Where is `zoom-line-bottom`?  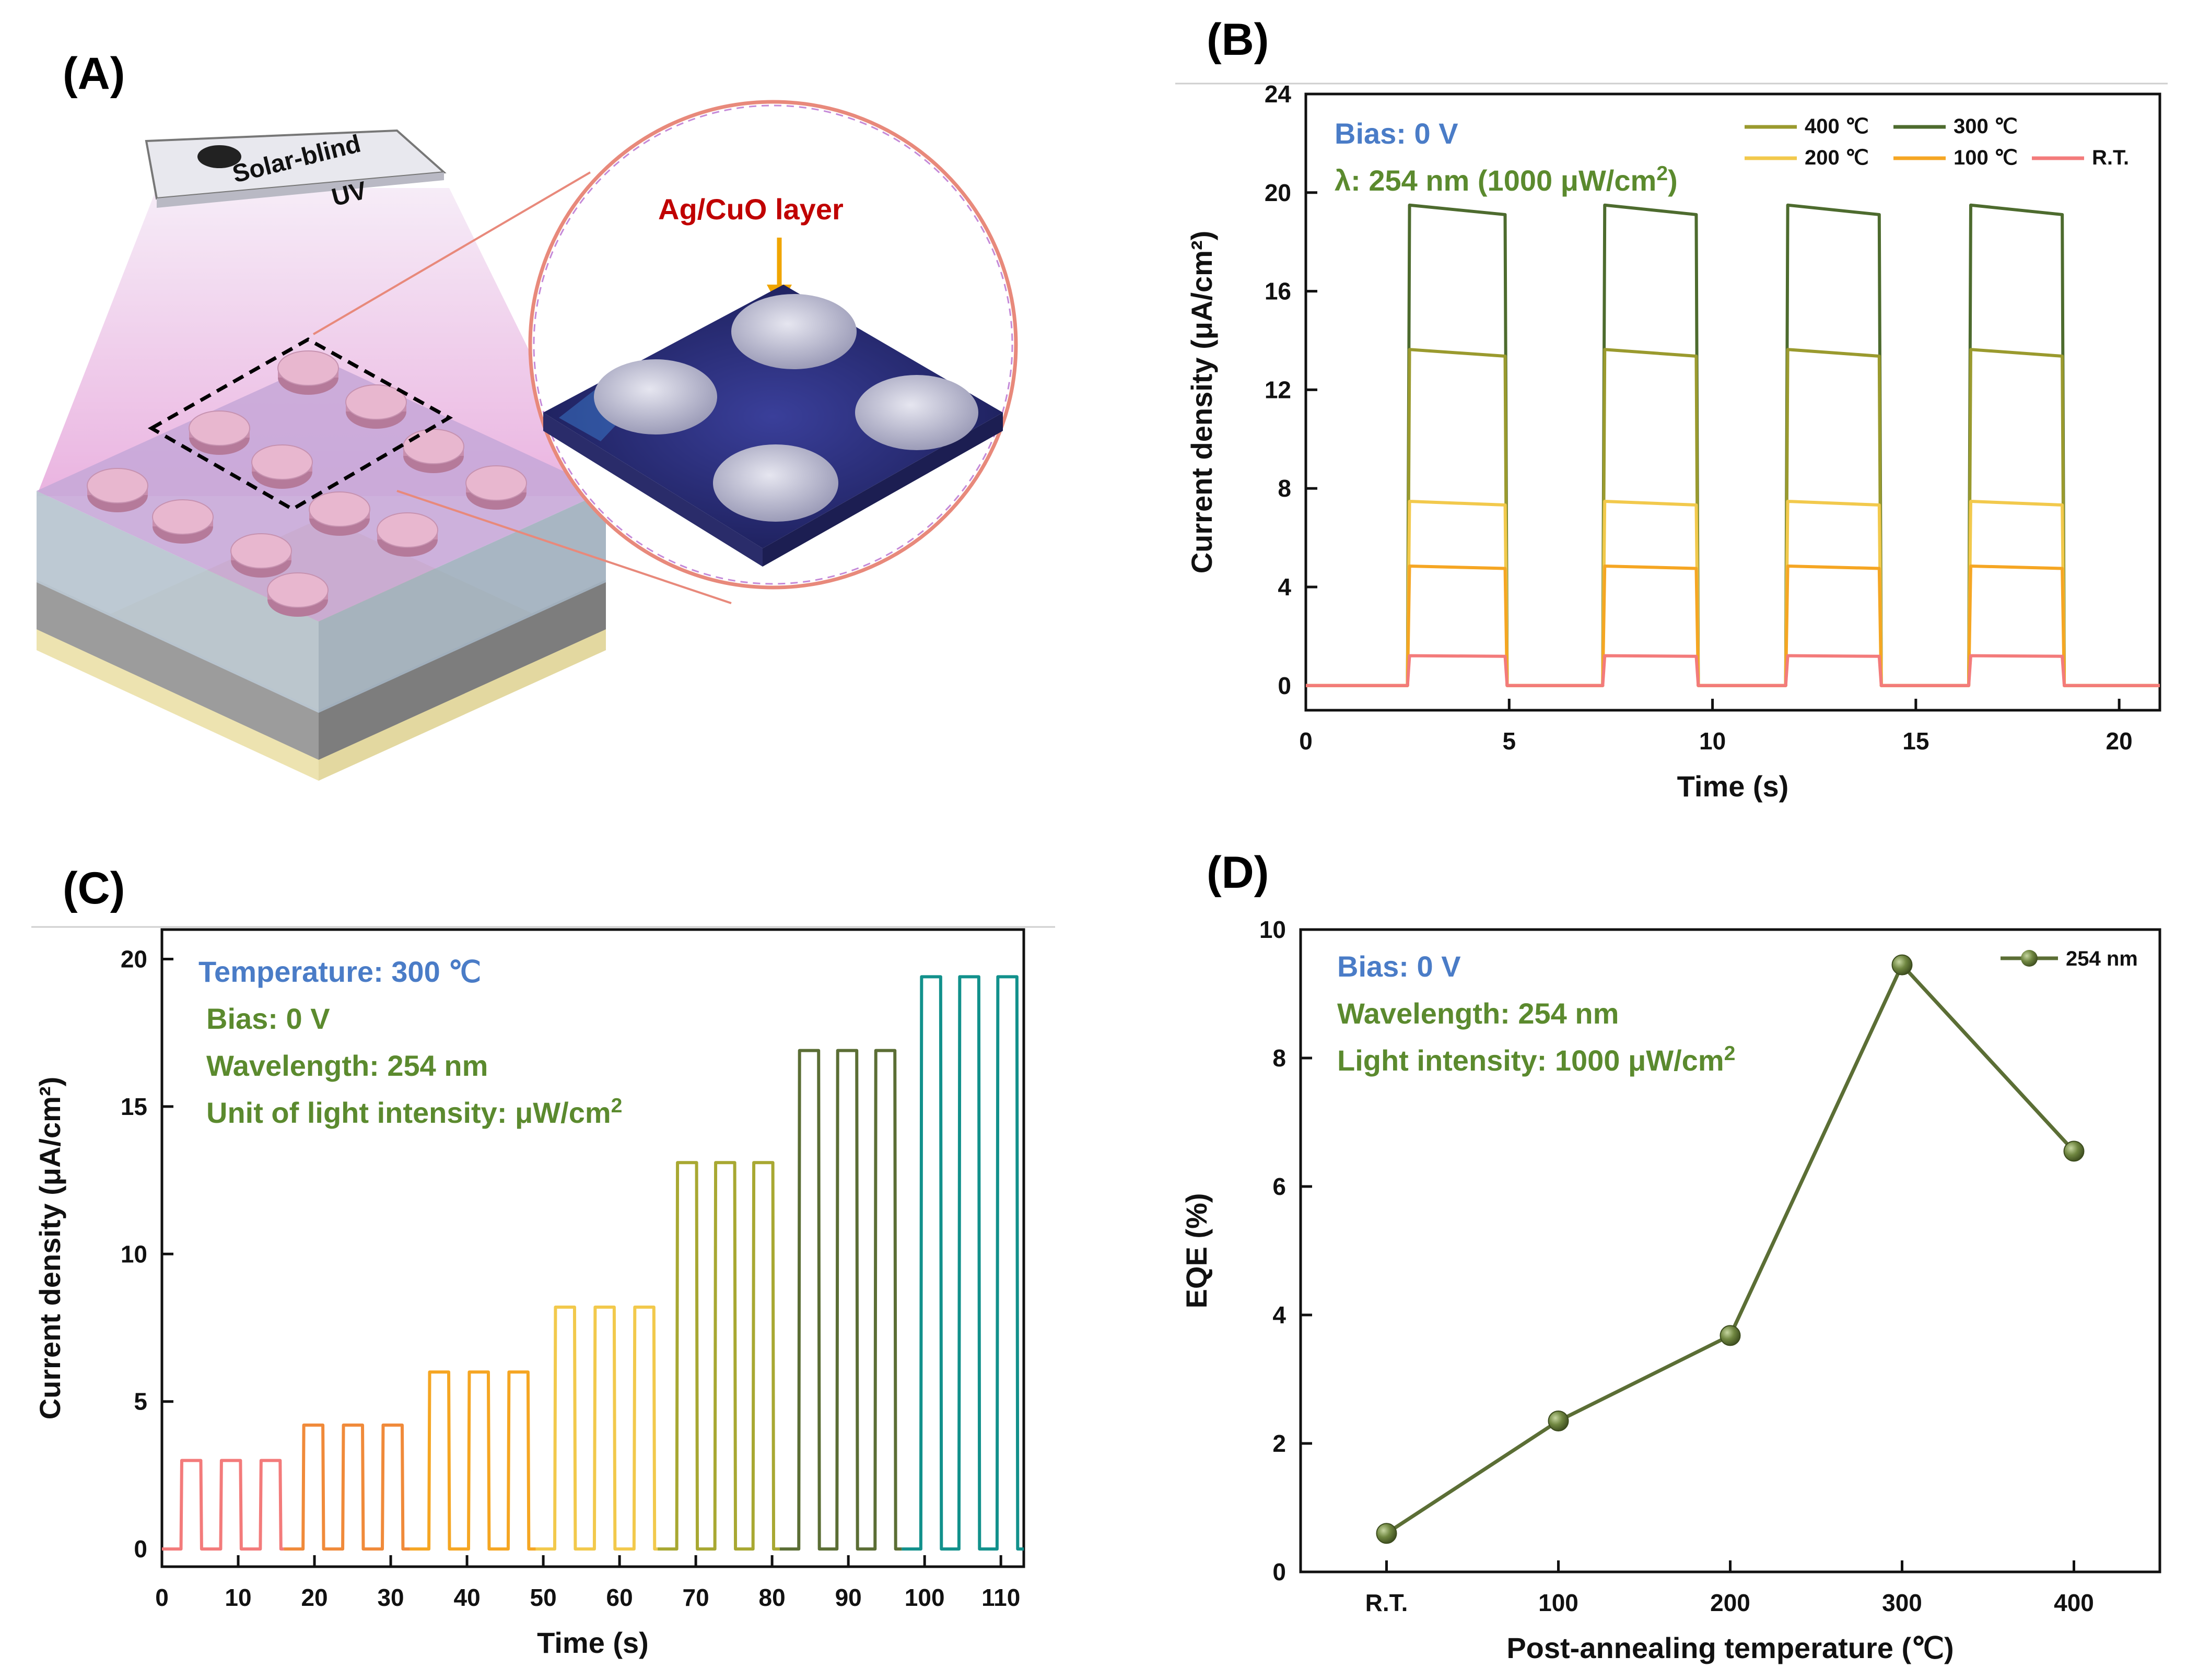
zoom-line-bottom is located at coordinates (564, 547).